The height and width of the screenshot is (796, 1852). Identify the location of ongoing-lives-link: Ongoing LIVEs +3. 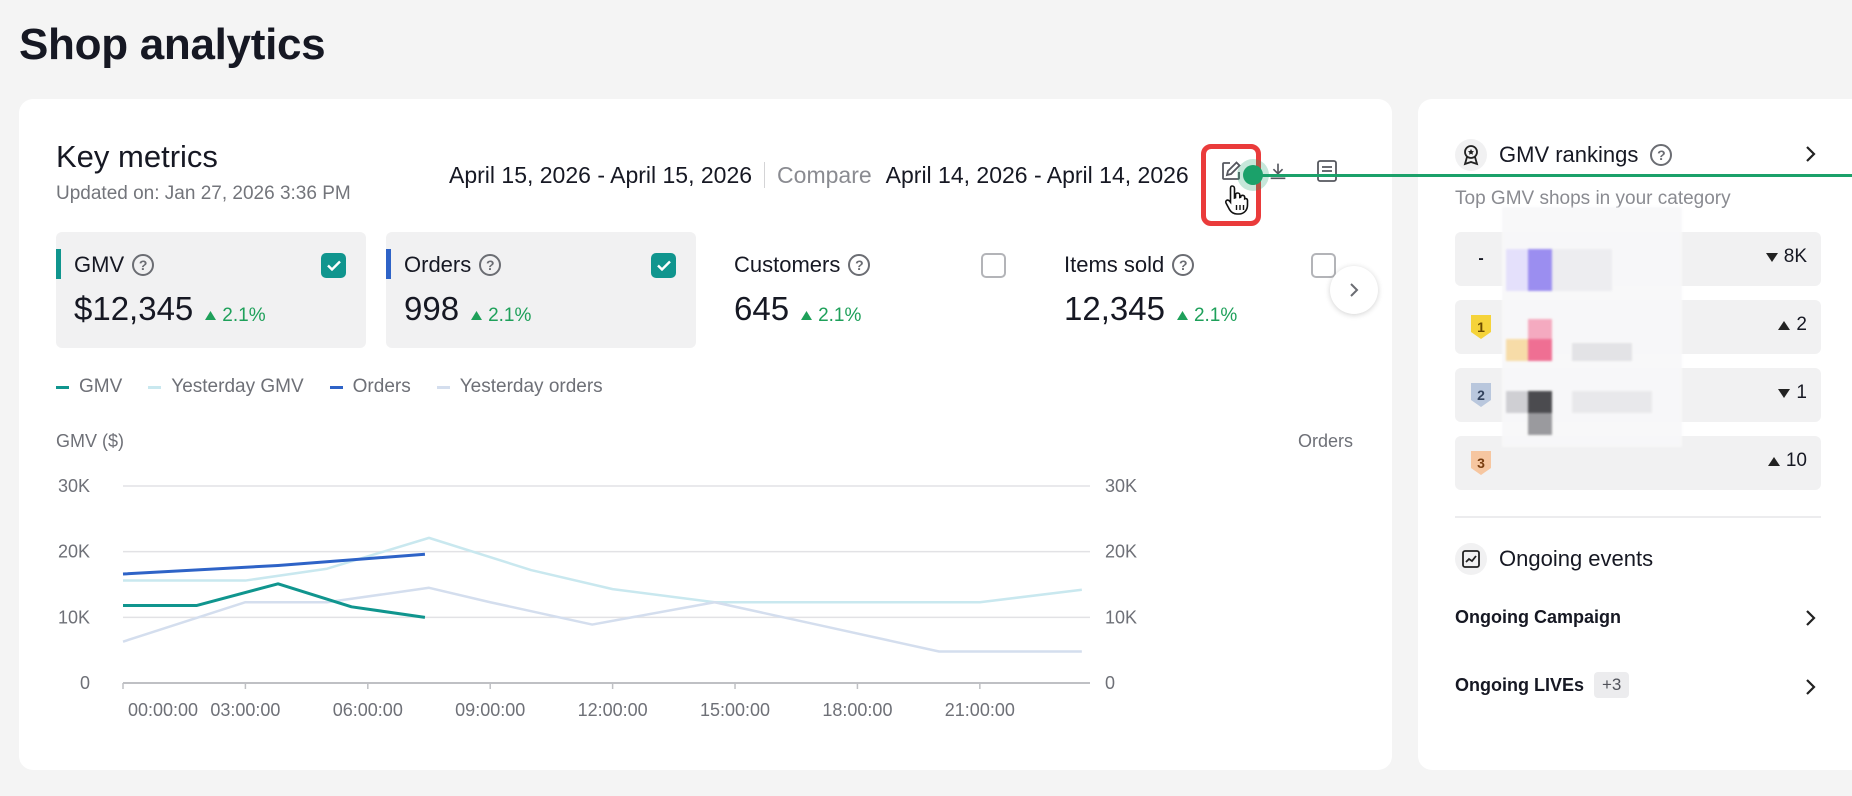
(1542, 685).